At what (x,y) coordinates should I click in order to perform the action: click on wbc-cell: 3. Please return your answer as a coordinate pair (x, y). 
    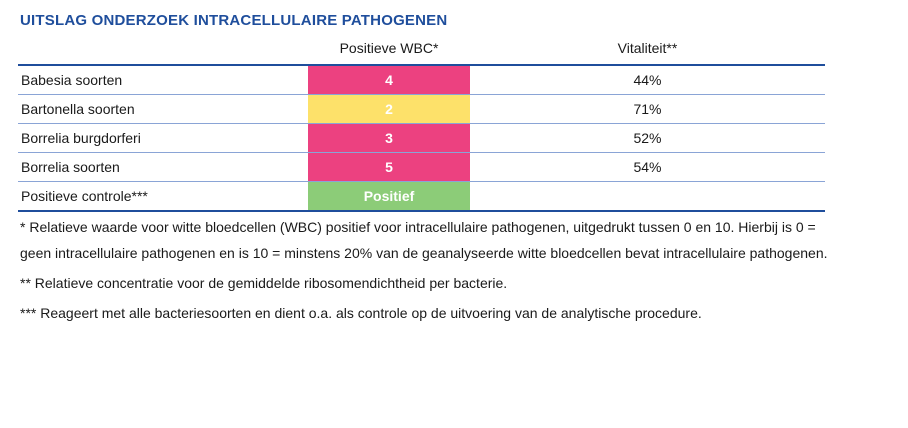
    Looking at the image, I should click on (389, 138).